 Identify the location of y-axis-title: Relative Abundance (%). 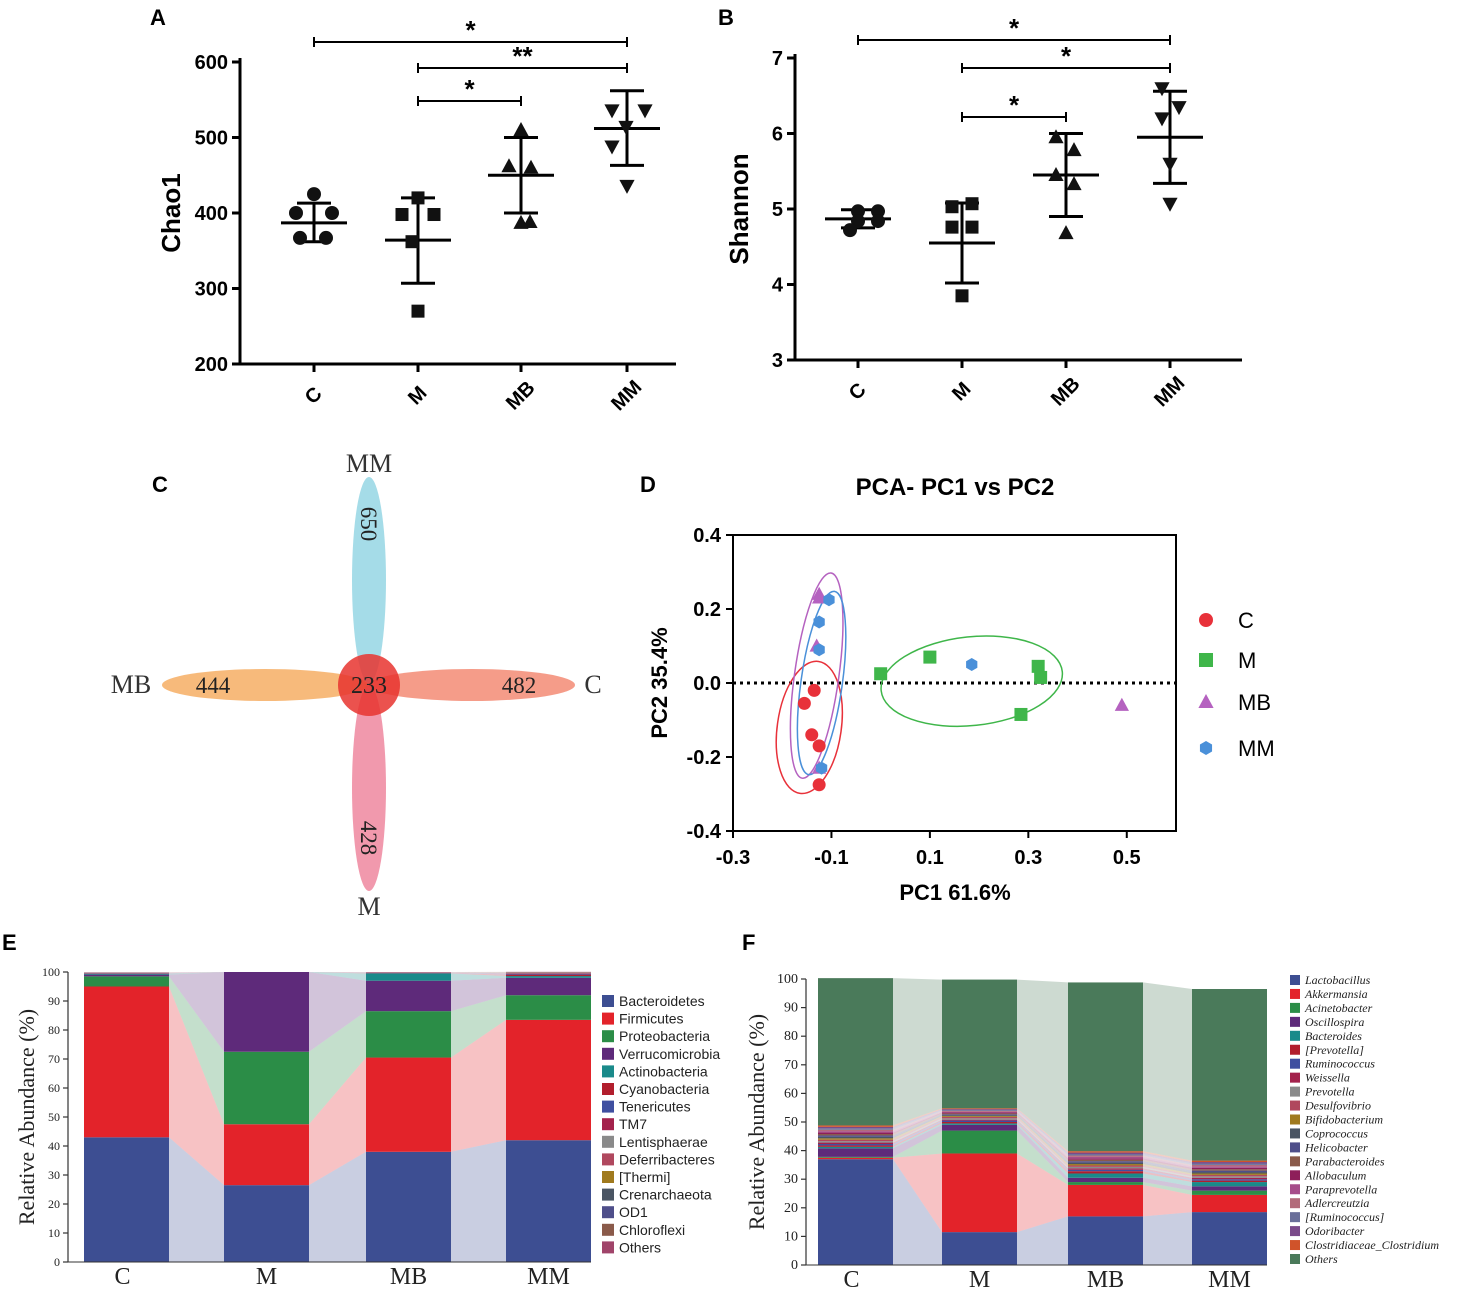
(756, 1122).